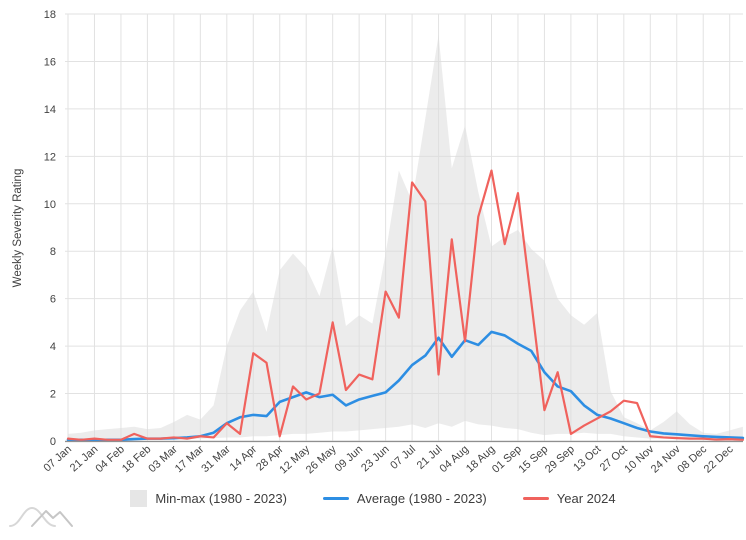 The width and height of the screenshot is (746, 540). What do you see at coordinates (53, 300) in the screenshot?
I see `y-tick-label: 6` at bounding box center [53, 300].